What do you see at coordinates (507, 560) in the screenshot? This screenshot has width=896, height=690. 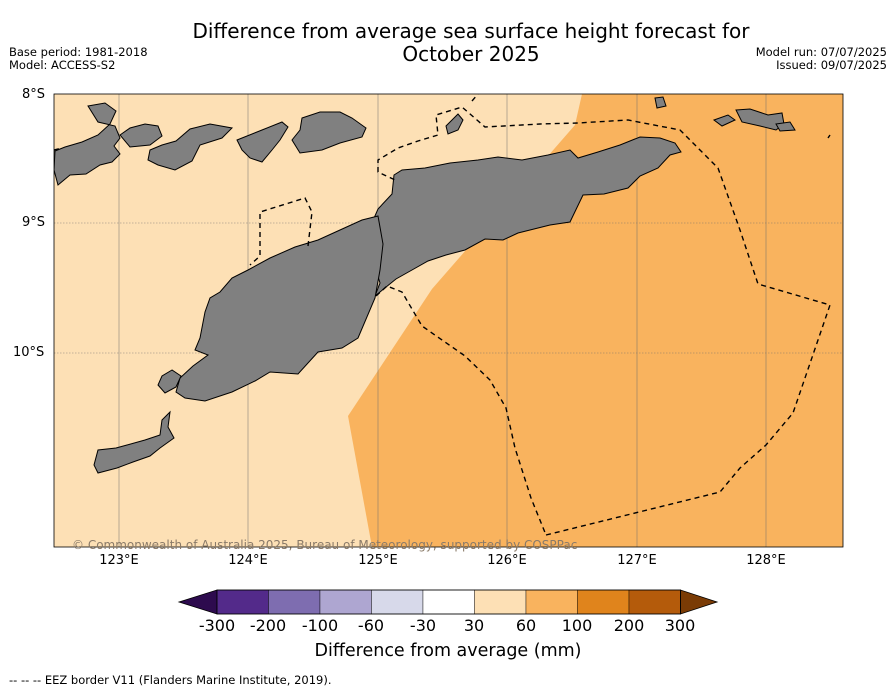 I see `lon-label-126e: 126°E` at bounding box center [507, 560].